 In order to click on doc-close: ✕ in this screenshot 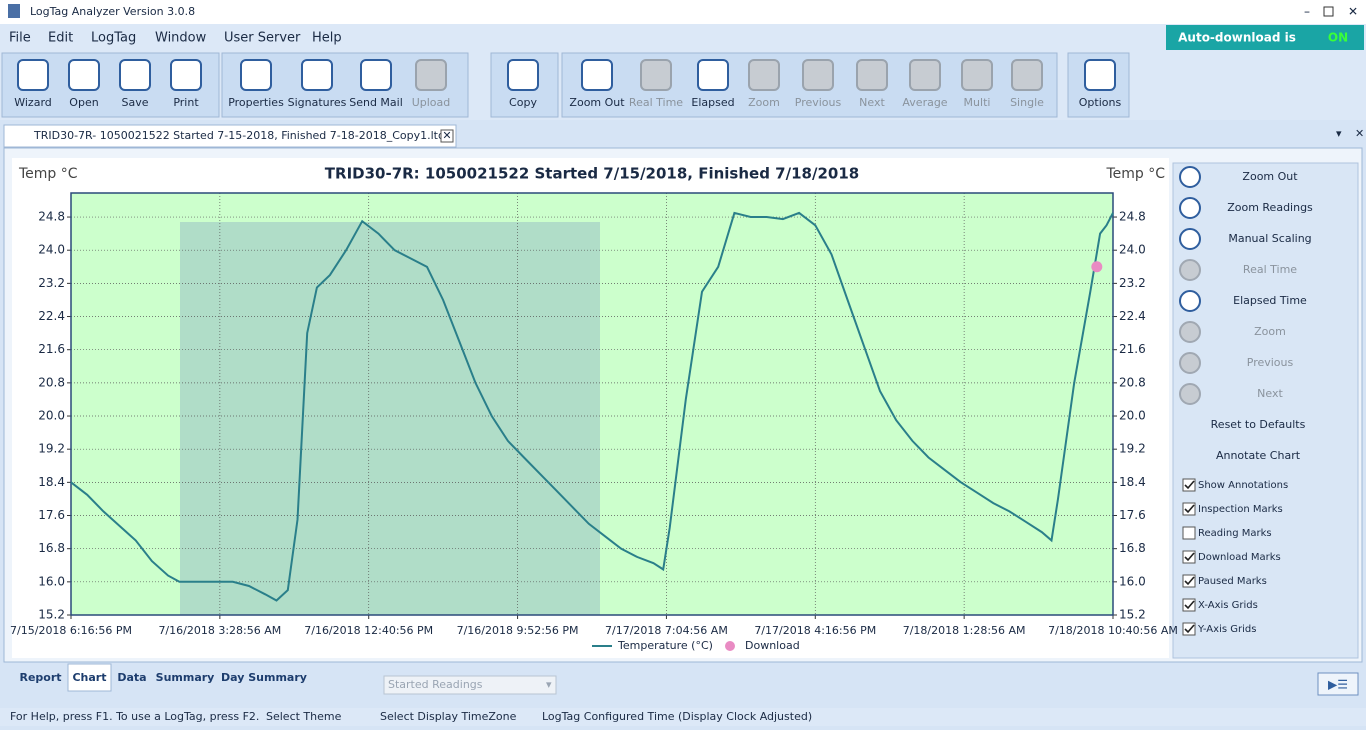, I will do `click(1359, 133)`.